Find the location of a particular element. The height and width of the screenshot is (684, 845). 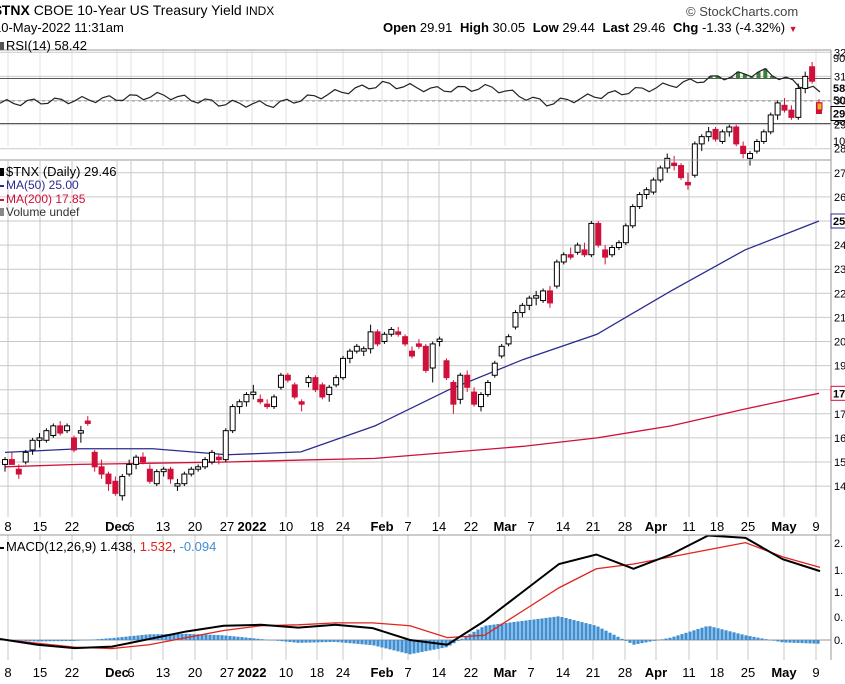

price-tick-label: 15 is located at coordinates (839, 463).